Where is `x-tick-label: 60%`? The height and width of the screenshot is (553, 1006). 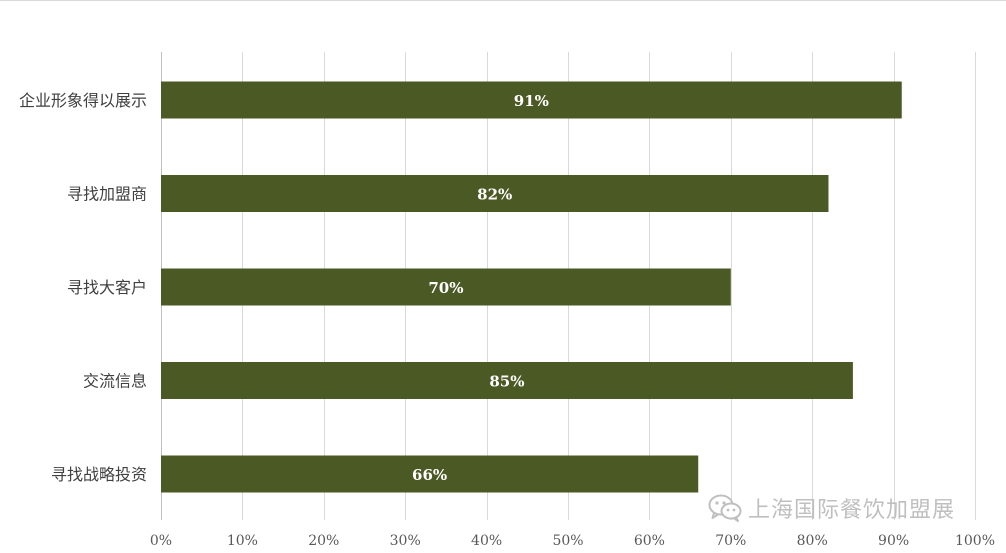 x-tick-label: 60% is located at coordinates (649, 541).